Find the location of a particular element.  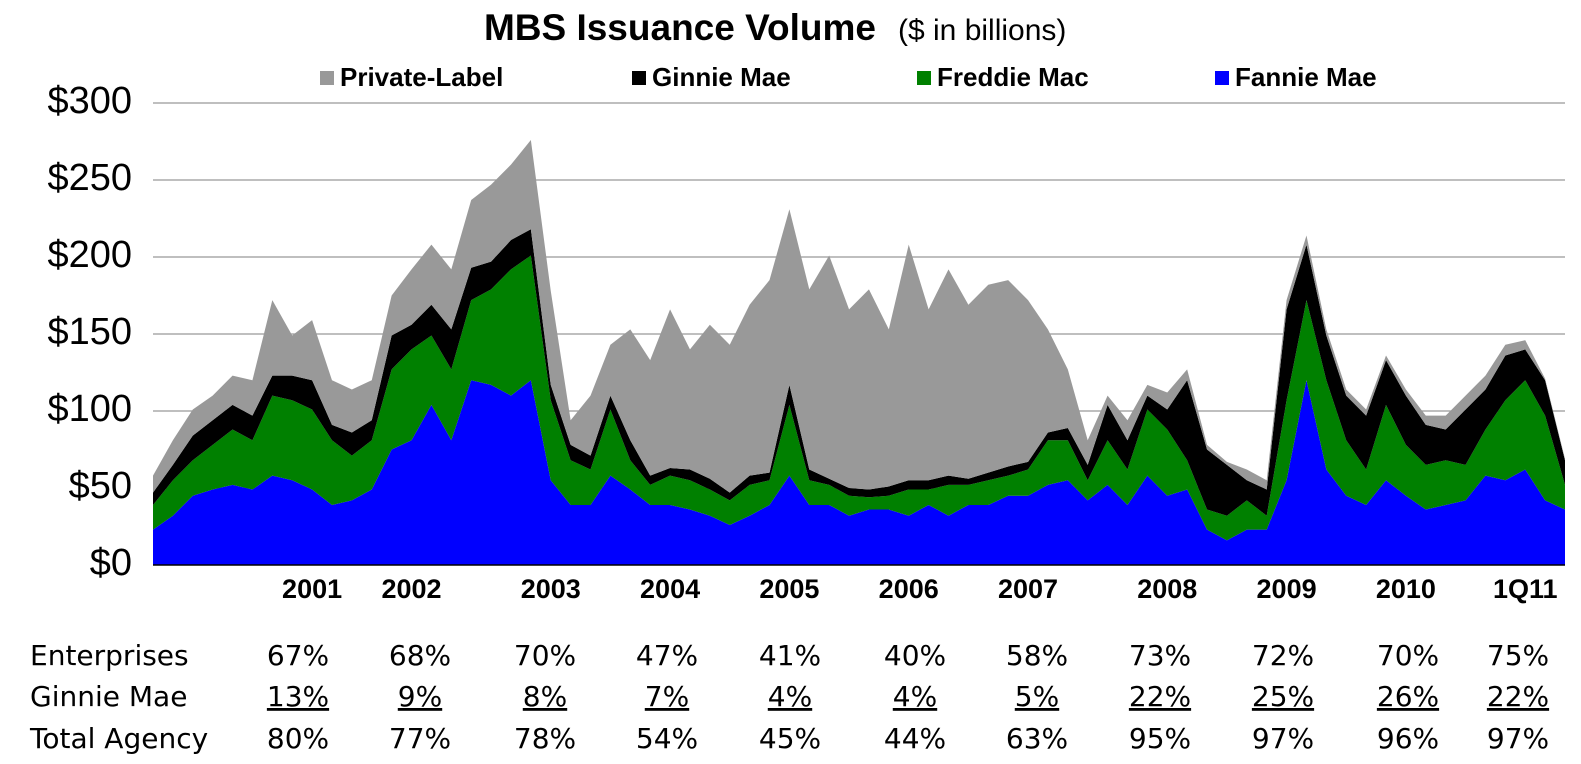

table-cell: 7% is located at coordinates (667, 696).